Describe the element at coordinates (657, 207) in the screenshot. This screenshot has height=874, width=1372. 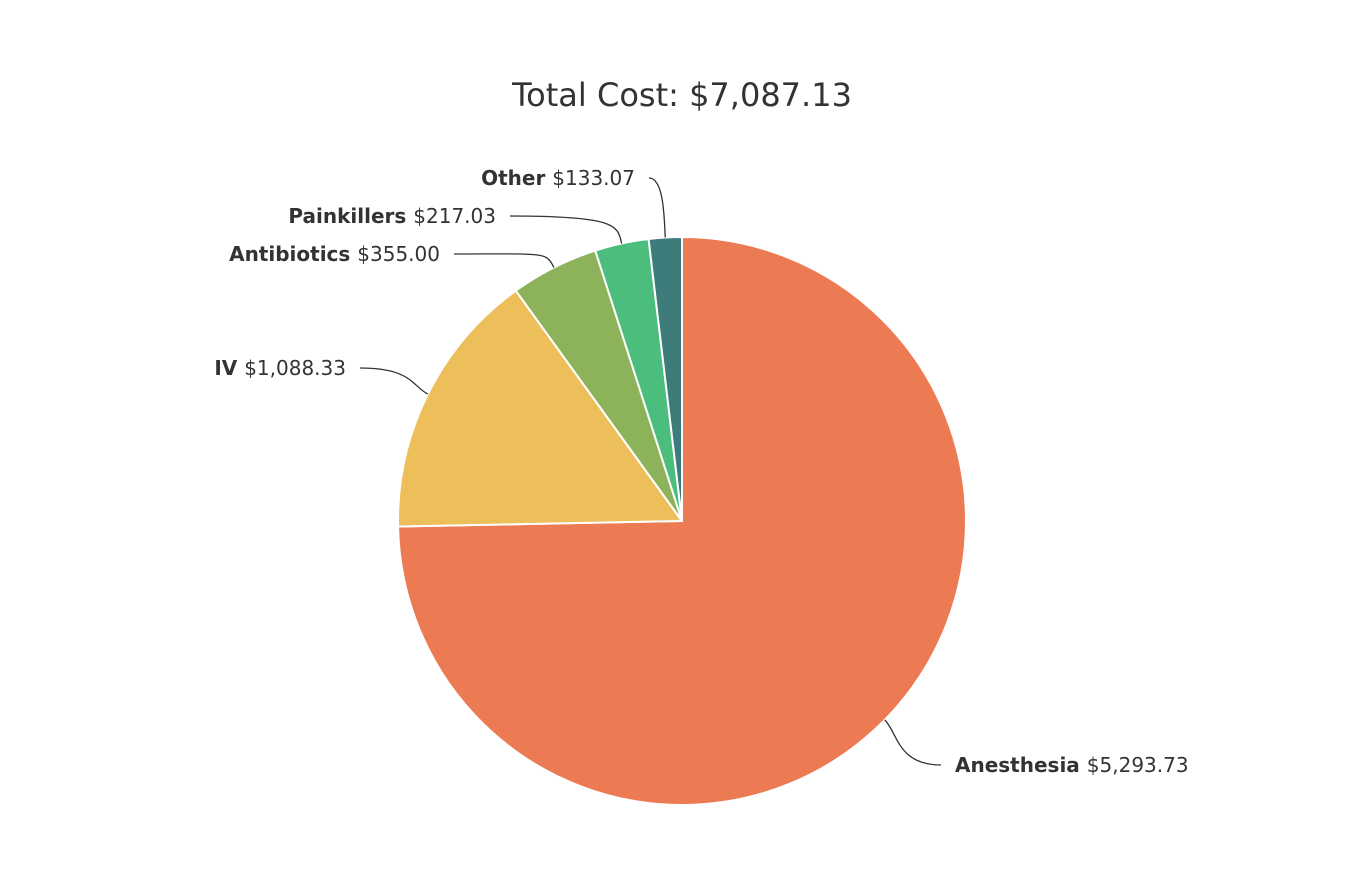
I see `connector-other` at that location.